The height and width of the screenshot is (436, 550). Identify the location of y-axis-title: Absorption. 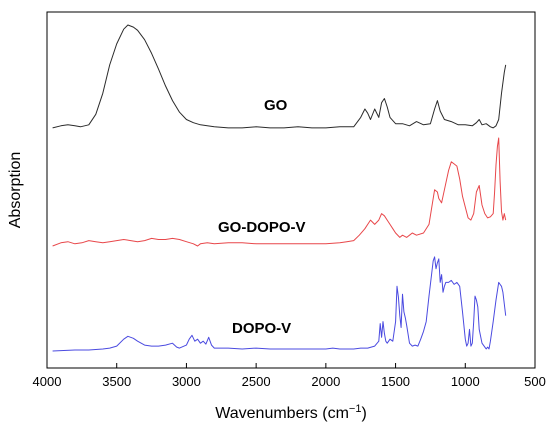
(15, 190).